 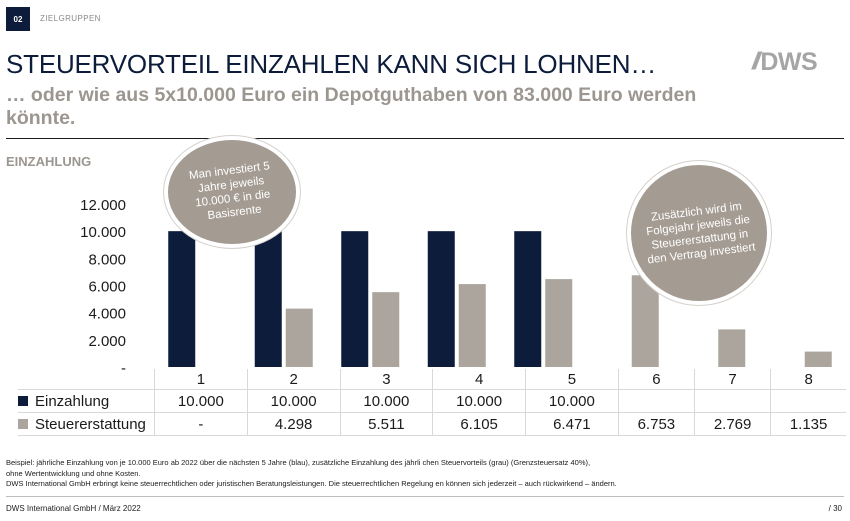 I want to click on table-header-empty, so click(x=86, y=379).